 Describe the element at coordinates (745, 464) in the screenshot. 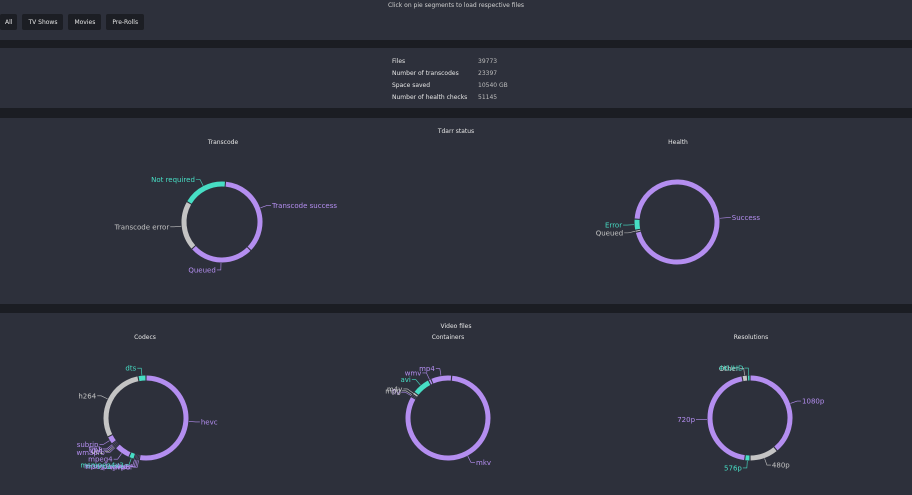

I see `resolutions-leader-576p` at that location.